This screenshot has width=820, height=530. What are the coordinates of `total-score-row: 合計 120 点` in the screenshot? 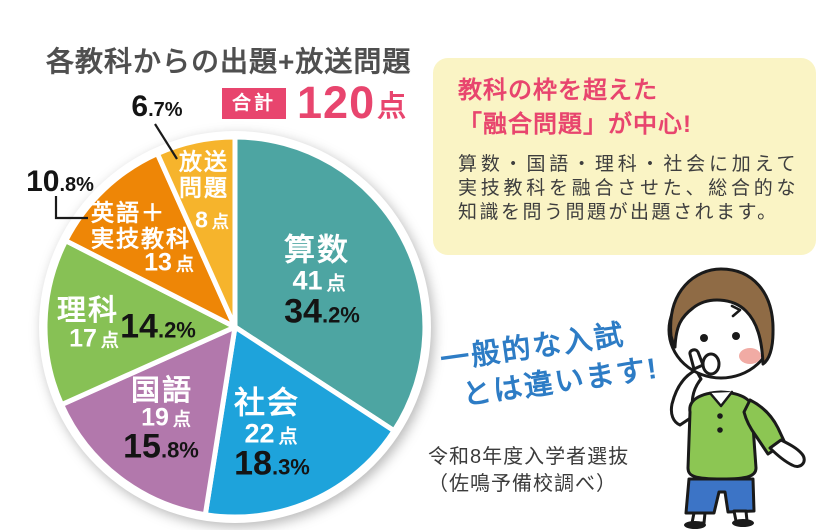 It's located at (314, 102).